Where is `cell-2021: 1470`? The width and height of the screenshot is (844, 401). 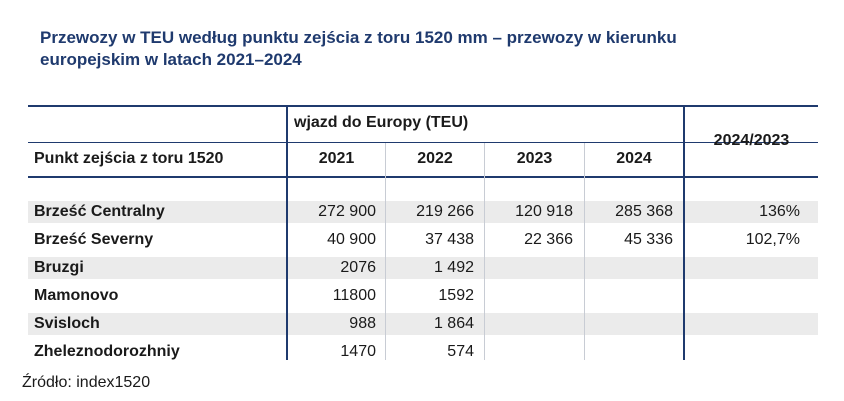 cell-2021: 1470 is located at coordinates (358, 351).